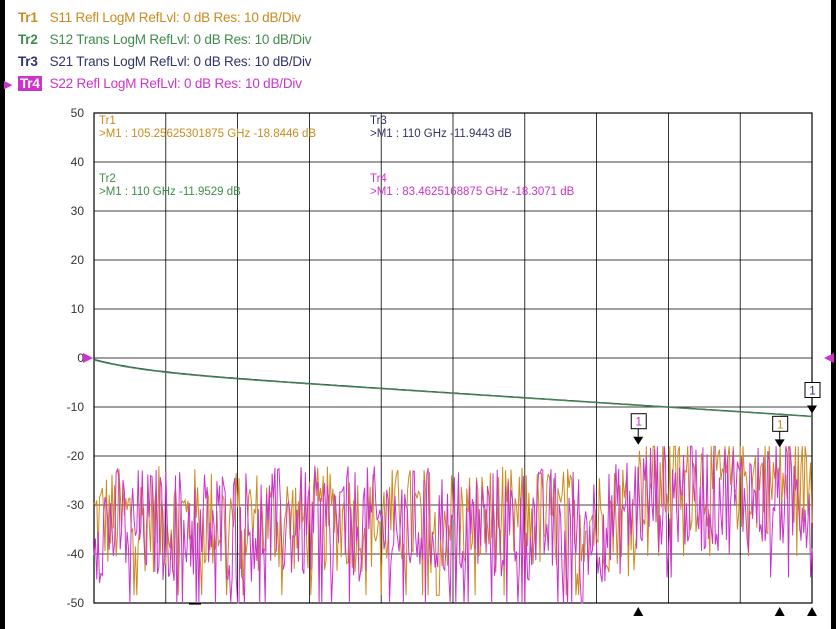  Describe the element at coordinates (107, 121) in the screenshot. I see `marker-readout-trace-label: Tr1` at that location.